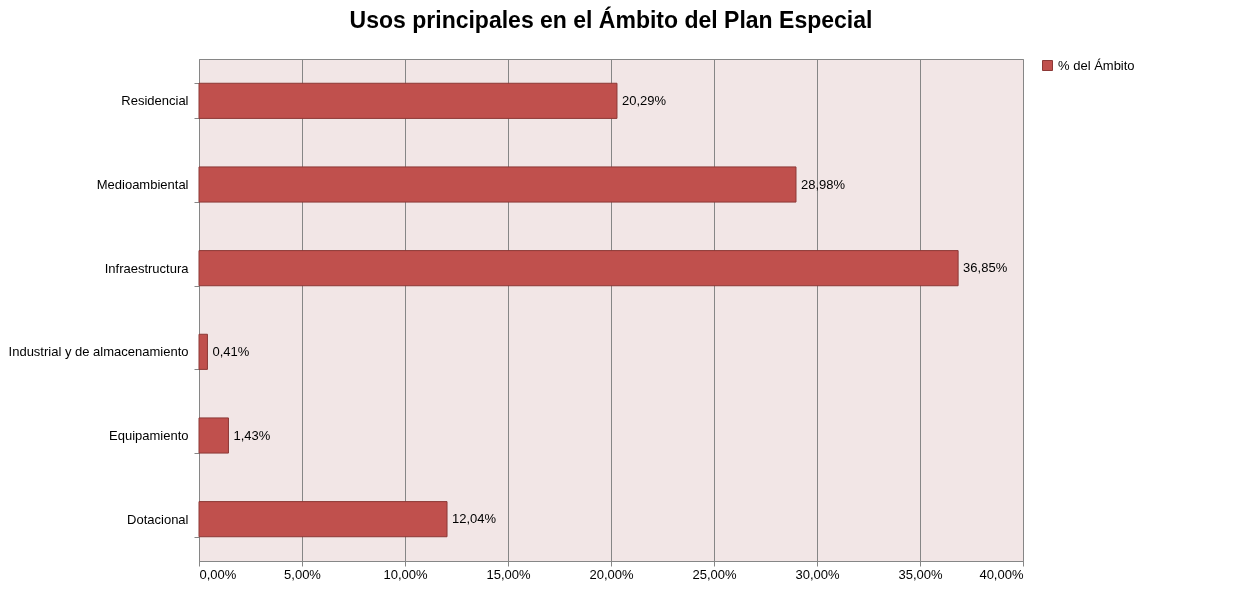 This screenshot has height=616, width=1246. I want to click on x-tick-label: 15,00%, so click(508, 574).